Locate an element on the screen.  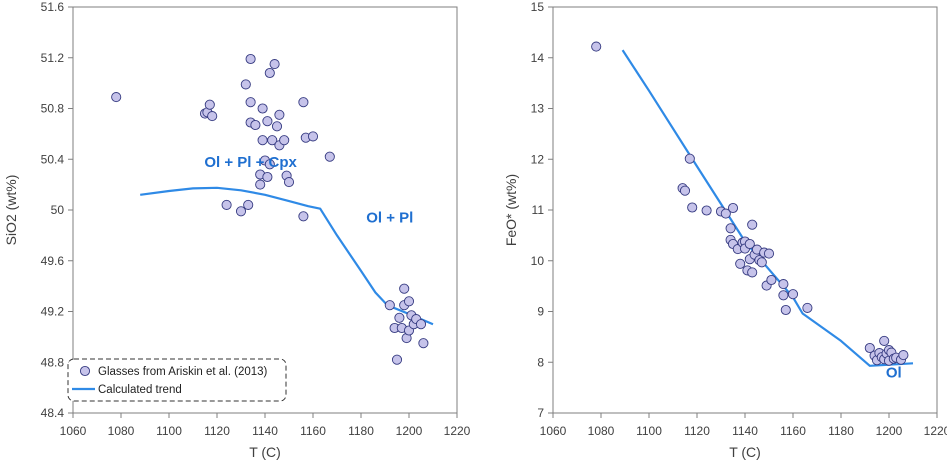
phase-annotation: Ol + Pl + Cpx is located at coordinates (250, 162).